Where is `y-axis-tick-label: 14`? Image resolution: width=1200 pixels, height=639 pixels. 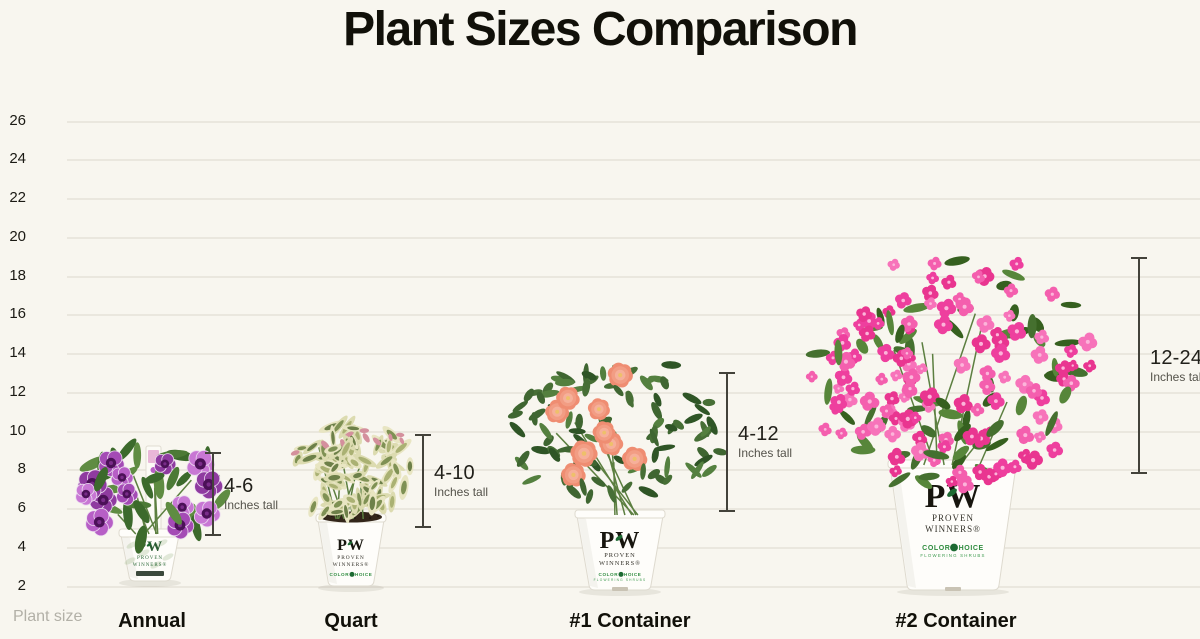 y-axis-tick-label: 14 is located at coordinates (17, 352).